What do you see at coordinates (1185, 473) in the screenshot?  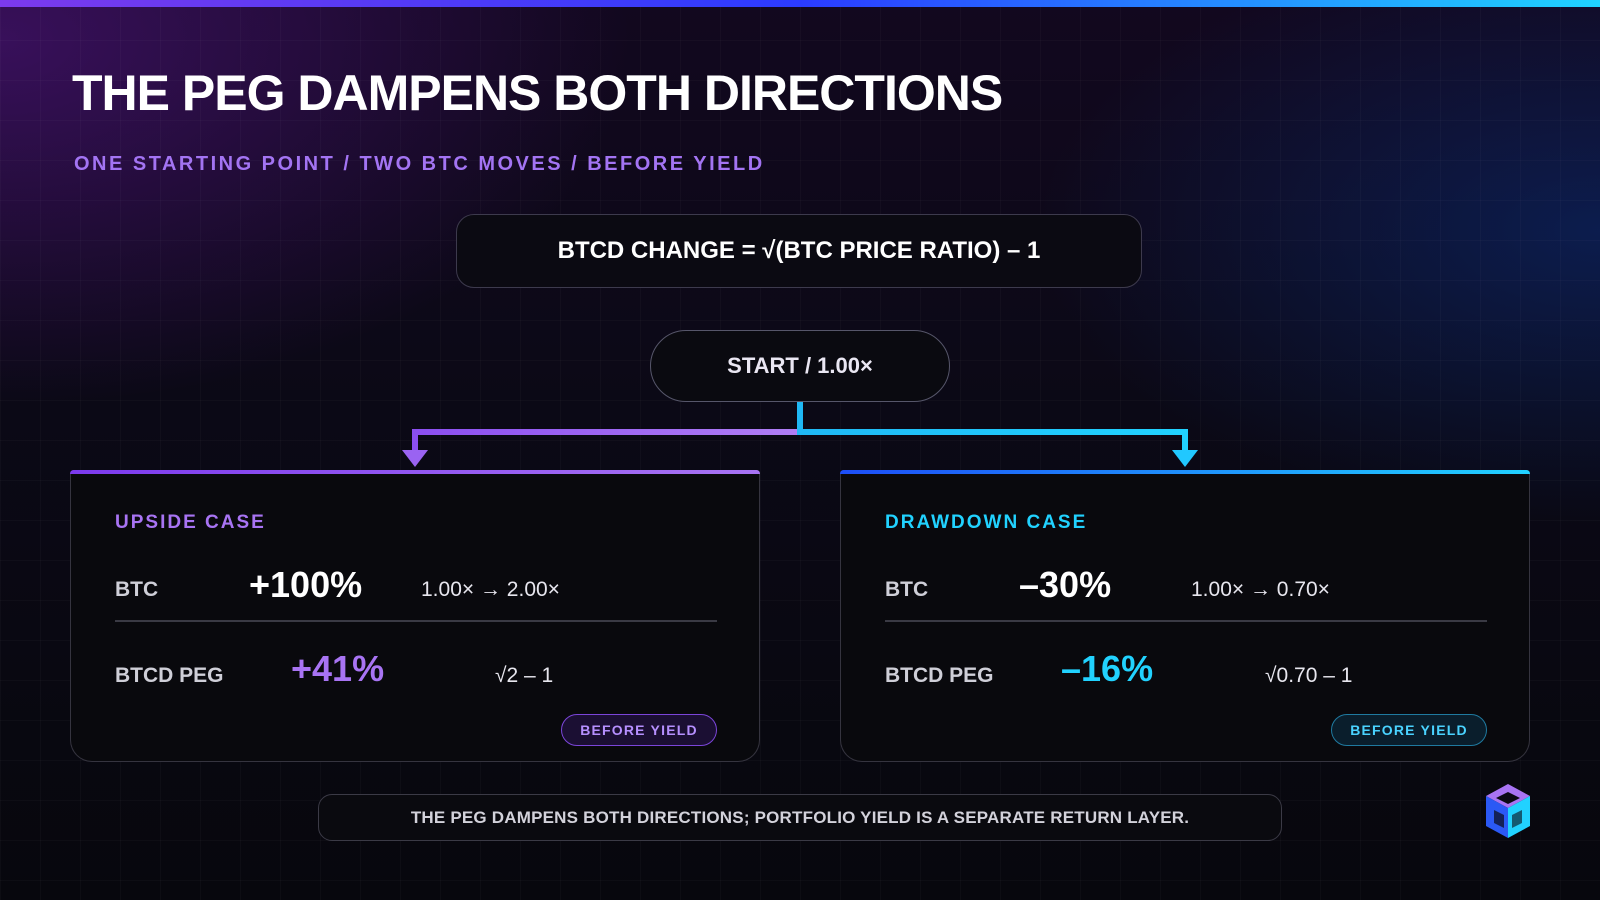 I see `drawdown-accent-bar` at bounding box center [1185, 473].